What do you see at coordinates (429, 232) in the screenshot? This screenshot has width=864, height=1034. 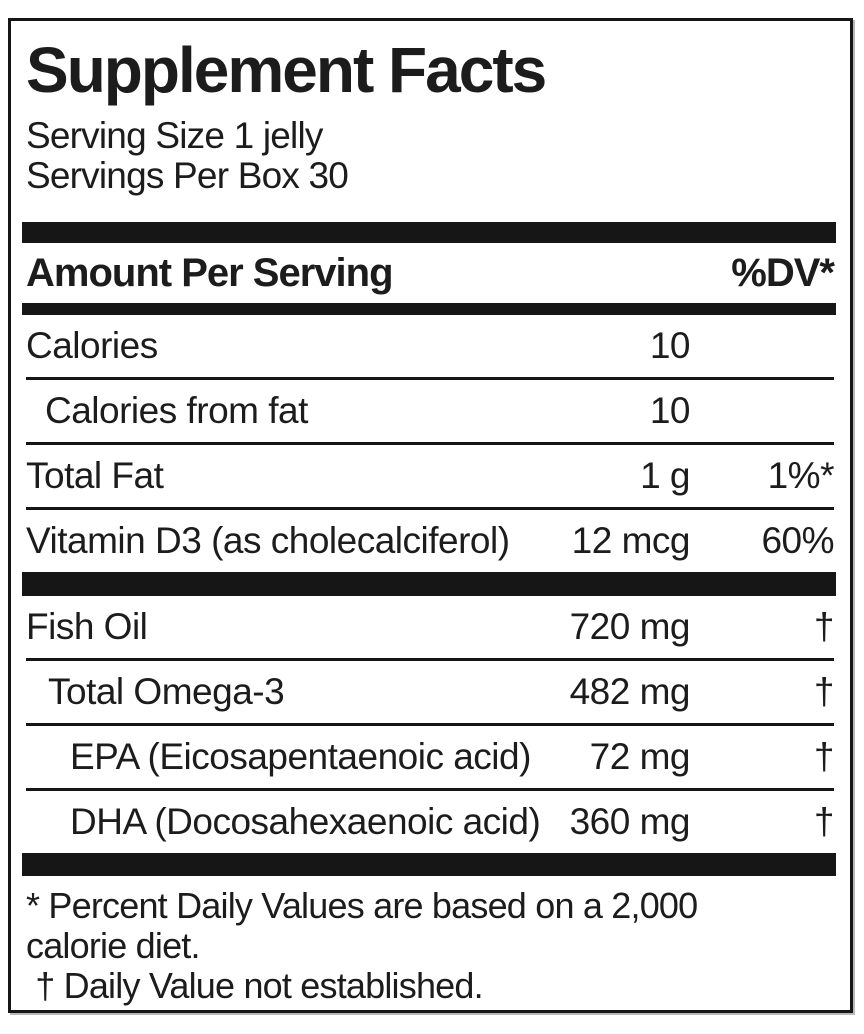 I see `thick-separator-top` at bounding box center [429, 232].